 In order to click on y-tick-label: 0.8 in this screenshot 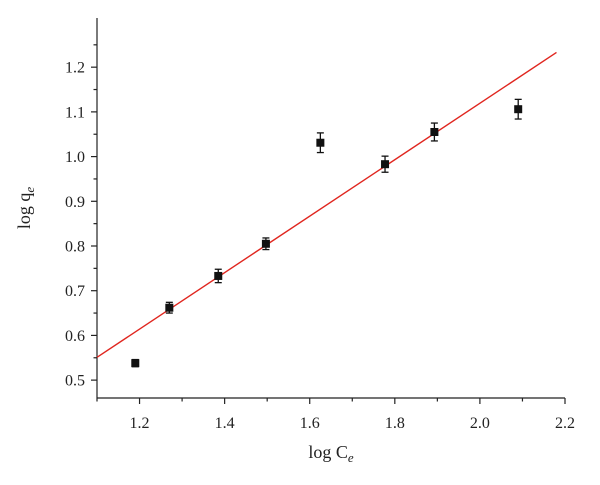, I will do `click(75, 247)`.